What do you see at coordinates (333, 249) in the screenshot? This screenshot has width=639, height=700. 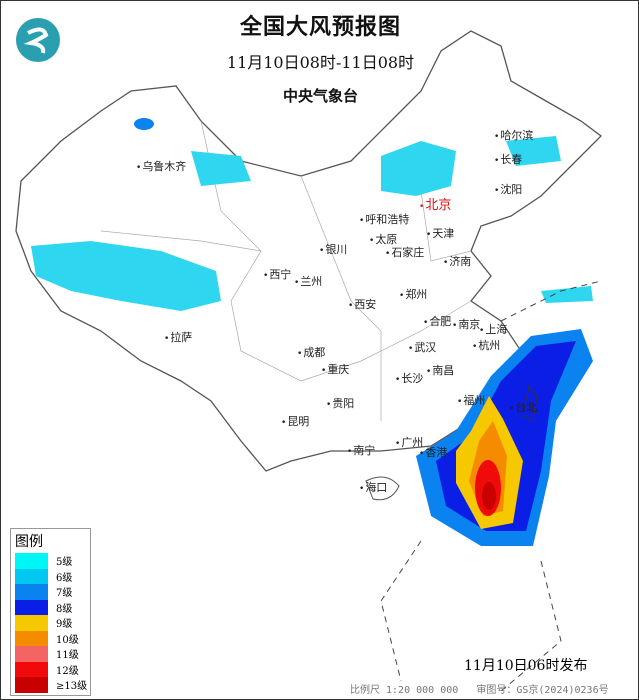 I see `city-label: 银川` at bounding box center [333, 249].